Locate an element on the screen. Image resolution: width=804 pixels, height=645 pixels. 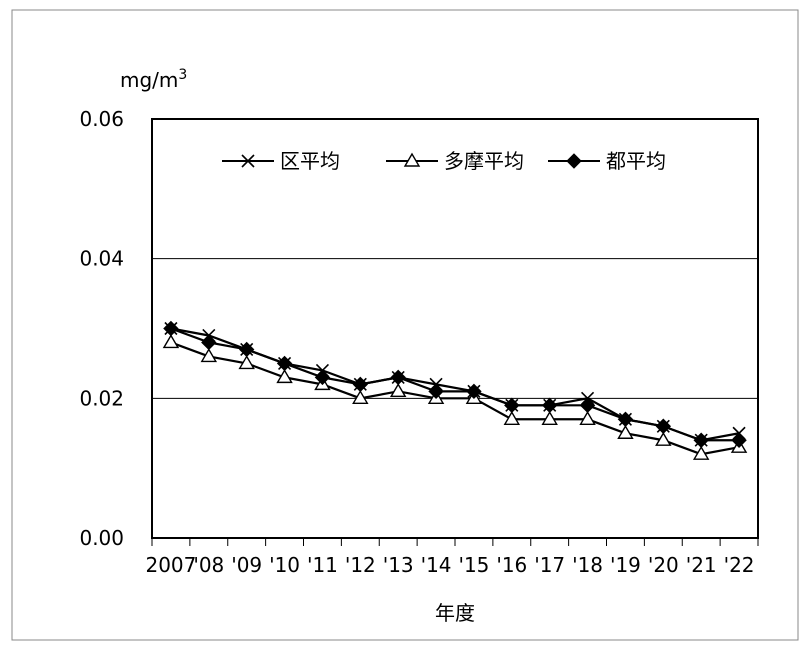
y-unit-label: mg/m3 is located at coordinates (153, 79).